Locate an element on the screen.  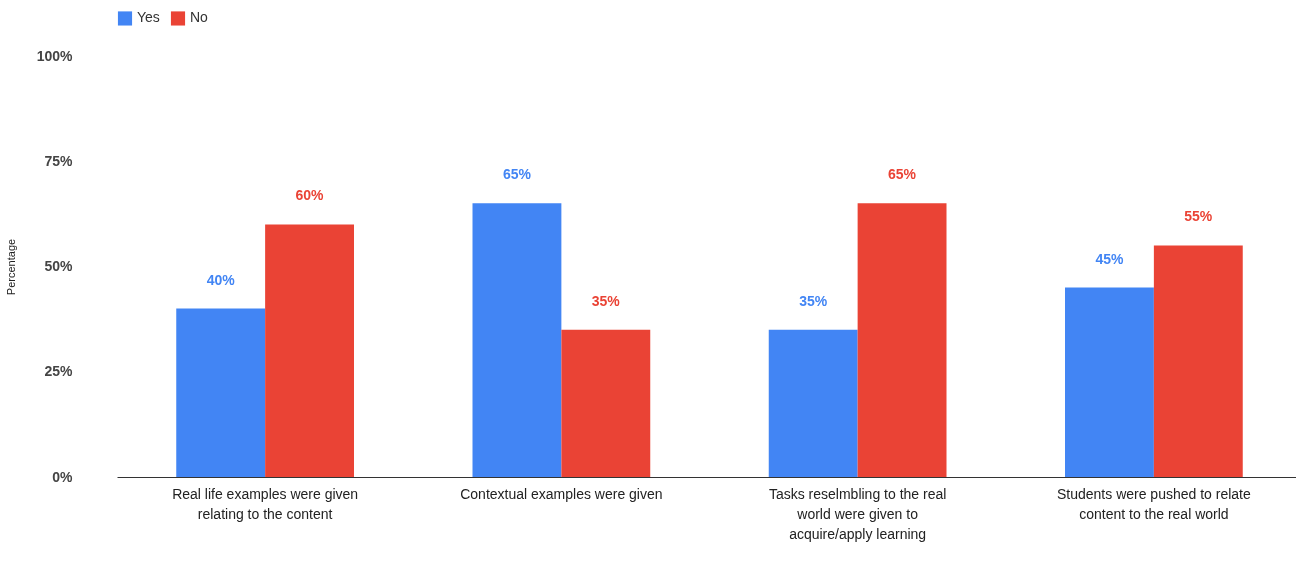
y-tick-label: 50% is located at coordinates (59, 266).